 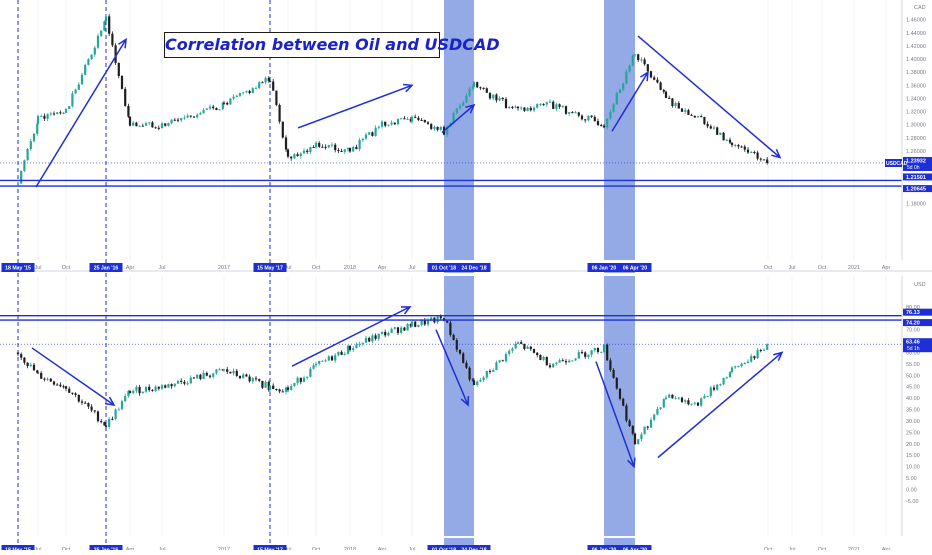 What do you see at coordinates (916, 21) in the screenshot?
I see `price-tick-label: 1.46000` at bounding box center [916, 21].